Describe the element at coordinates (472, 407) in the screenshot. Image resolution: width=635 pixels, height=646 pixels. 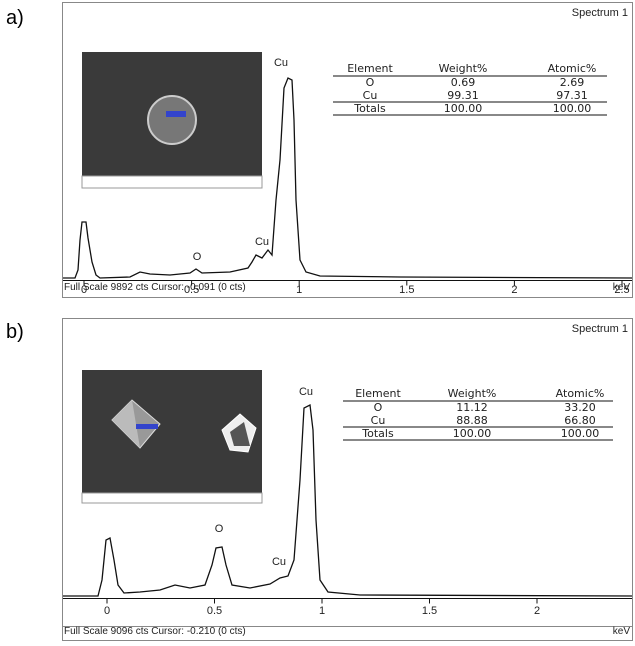
I see `table-cell: 11.12` at that location.